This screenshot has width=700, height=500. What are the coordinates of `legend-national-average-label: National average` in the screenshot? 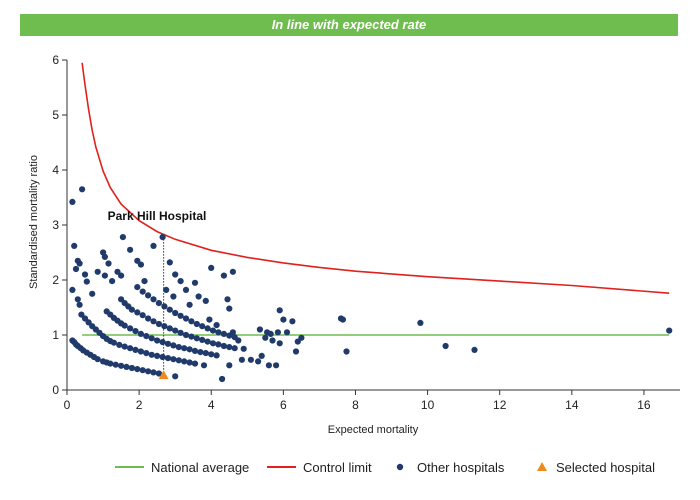 It's located at (200, 467).